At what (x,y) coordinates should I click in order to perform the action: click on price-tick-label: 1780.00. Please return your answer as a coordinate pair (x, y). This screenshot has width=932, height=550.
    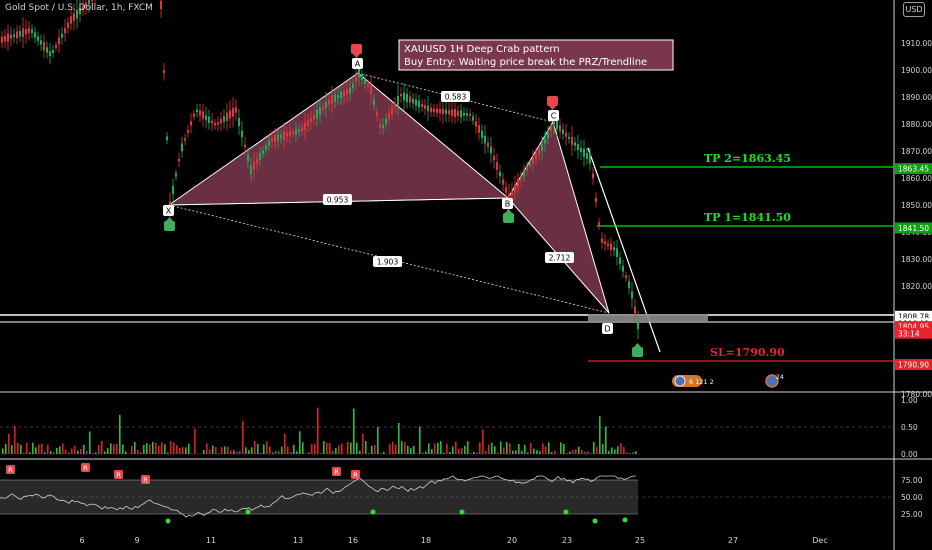
    Looking at the image, I should click on (916, 394).